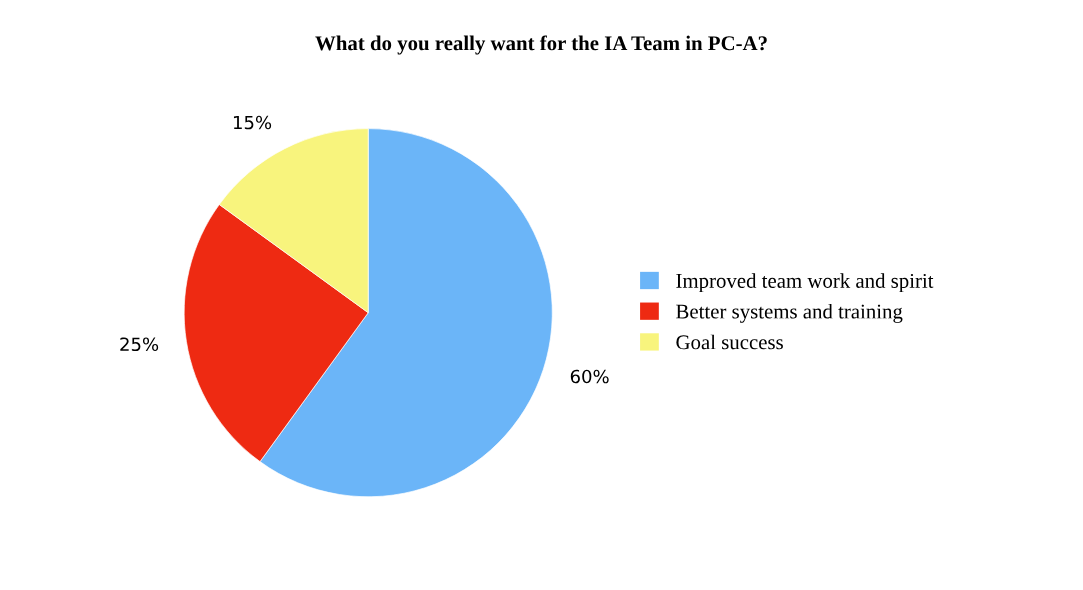 This screenshot has width=1083, height=590. I want to click on legend-label: Better systems and training, so click(789, 313).